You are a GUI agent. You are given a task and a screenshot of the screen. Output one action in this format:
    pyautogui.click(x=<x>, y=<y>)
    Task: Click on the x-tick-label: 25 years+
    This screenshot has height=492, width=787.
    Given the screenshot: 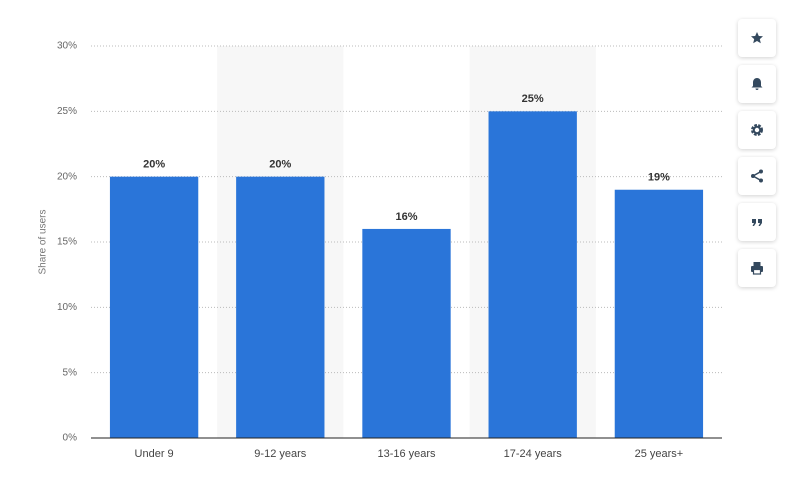 What is the action you would take?
    pyautogui.click(x=659, y=454)
    